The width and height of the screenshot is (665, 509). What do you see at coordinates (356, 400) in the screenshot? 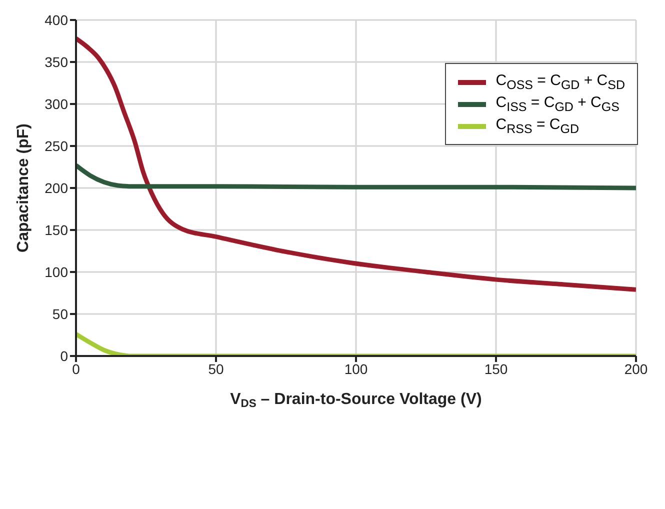
I see `x-axis-title: V$_{DS}$ – Drain-to-Source Voltage (V)` at bounding box center [356, 400].